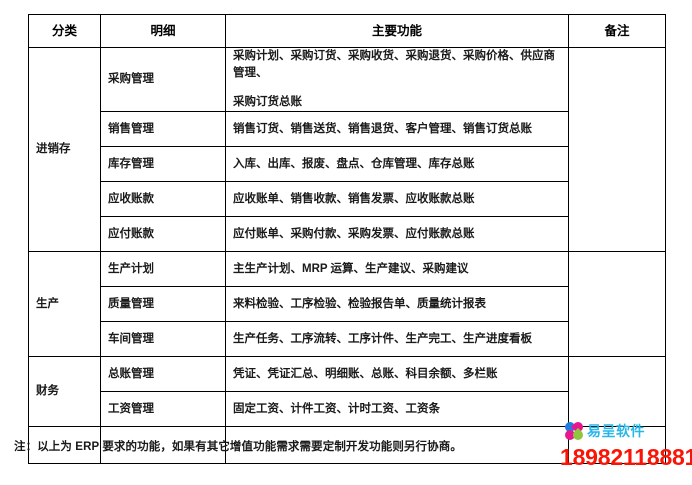 Image resolution: width=692 pixels, height=485 pixels. What do you see at coordinates (64, 149) in the screenshot?
I see `cell-category: 进销存` at bounding box center [64, 149].